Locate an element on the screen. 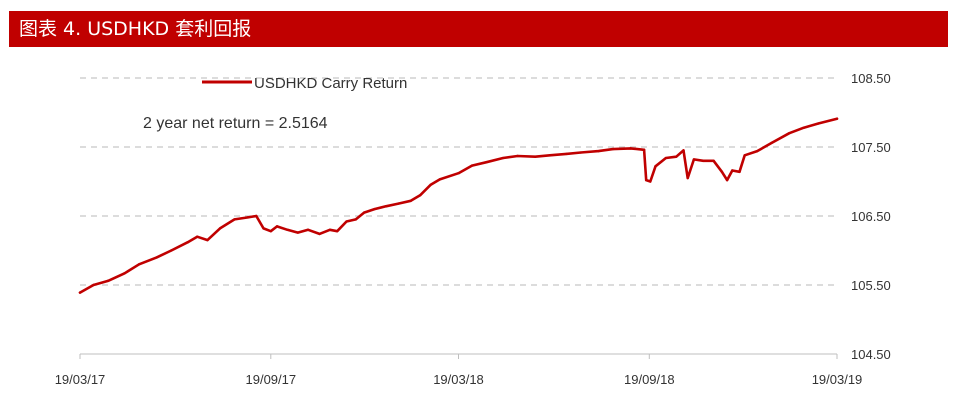 This screenshot has width=954, height=401. x-tick-labels: 19/03/17 19/09/17 19/03/18 19/09/18 19/03/19 is located at coordinates (459, 379).